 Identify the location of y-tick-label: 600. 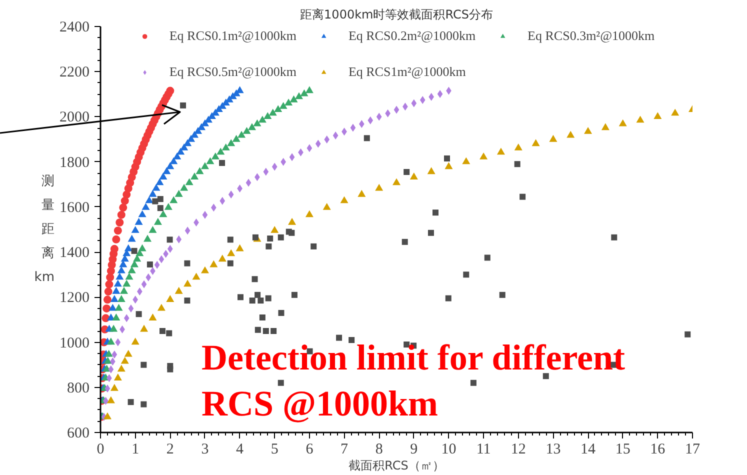
(78, 434).